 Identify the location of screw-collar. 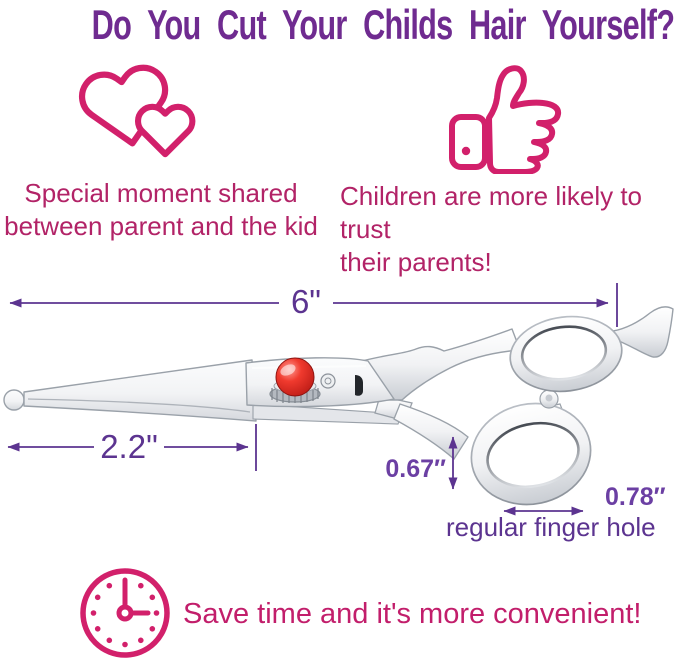
(295, 386).